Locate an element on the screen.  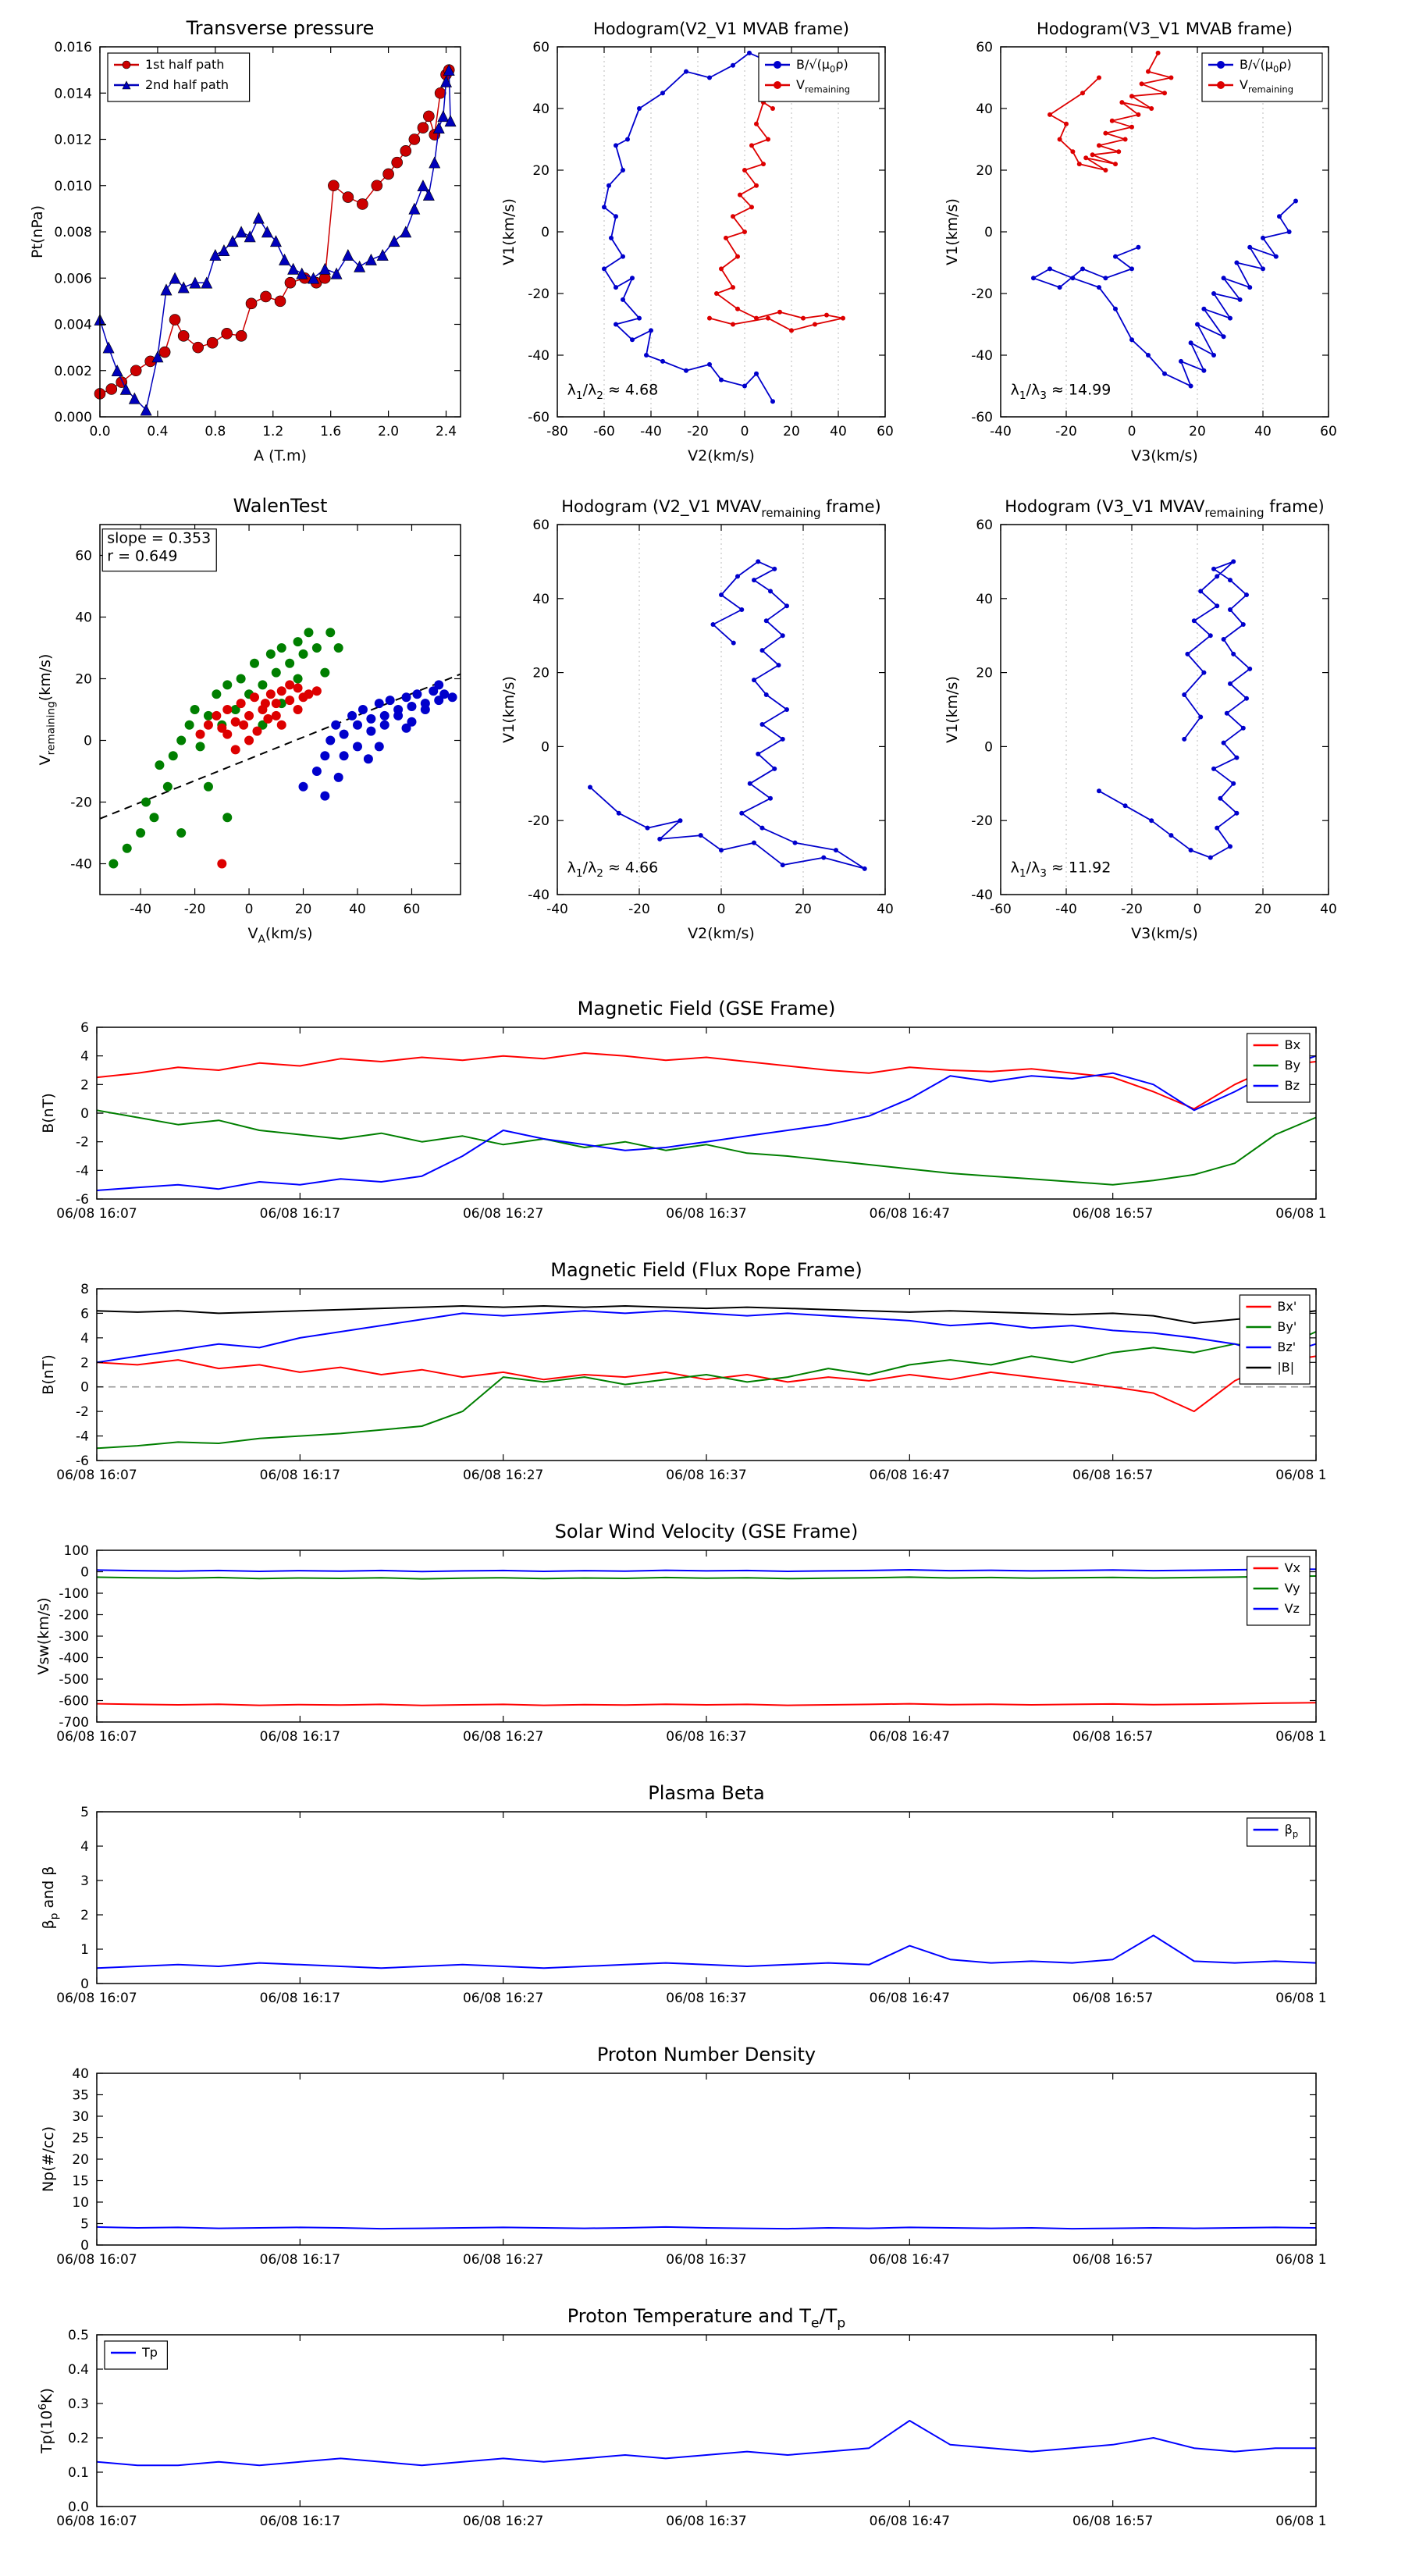
svg-text: 2.0 is located at coordinates (389, 431).